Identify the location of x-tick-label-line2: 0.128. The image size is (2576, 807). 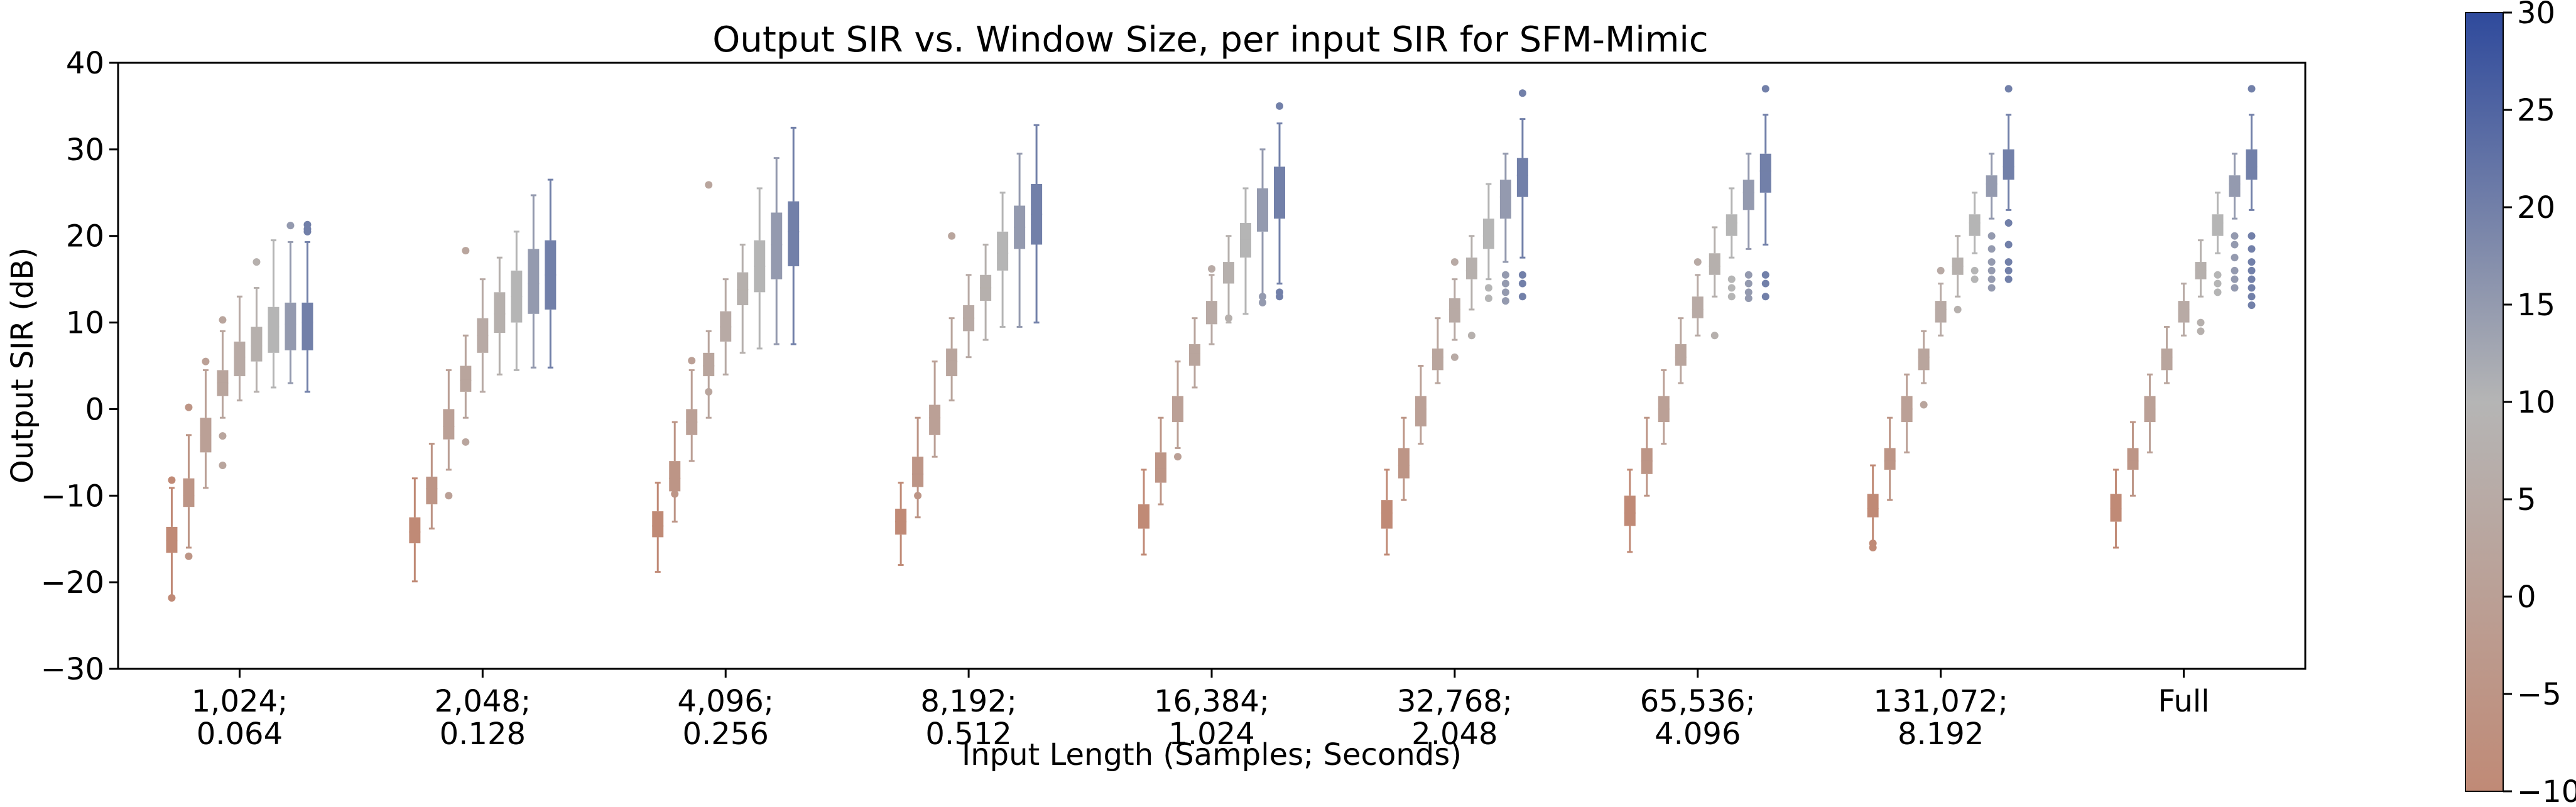
(483, 734).